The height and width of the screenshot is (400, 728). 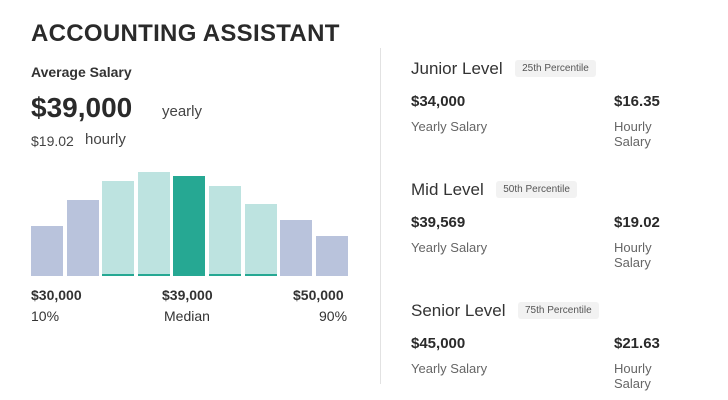 I want to click on hourly-salary-amount: $21.63, so click(x=637, y=343).